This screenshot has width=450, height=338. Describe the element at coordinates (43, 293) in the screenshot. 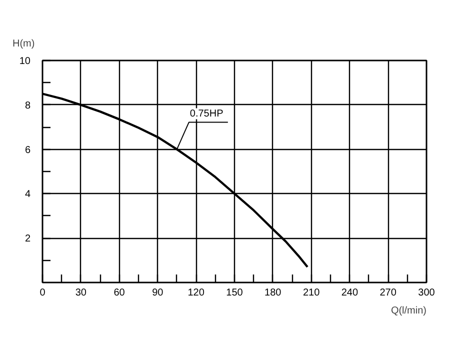

I see `x-tick-label: 0` at that location.